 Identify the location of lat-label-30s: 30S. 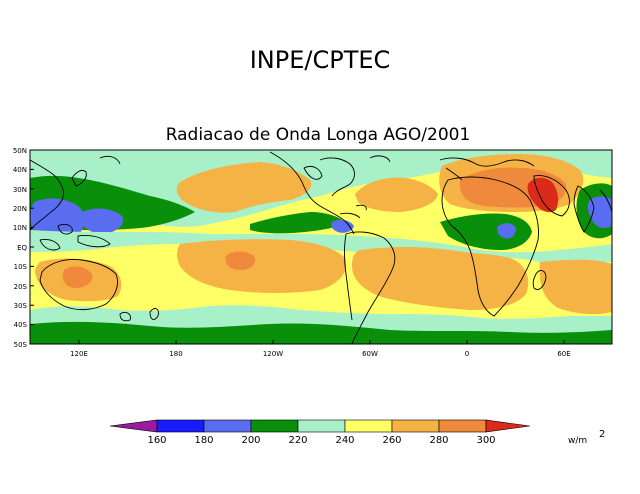
(21, 306).